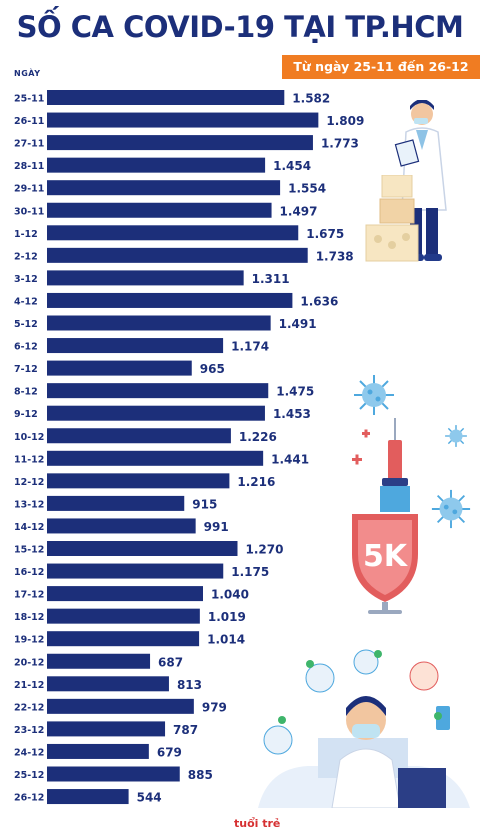 Image resolution: width=480 pixels, height=836 pixels. Describe the element at coordinates (26, 347) in the screenshot. I see `category-label: 6-12` at that location.